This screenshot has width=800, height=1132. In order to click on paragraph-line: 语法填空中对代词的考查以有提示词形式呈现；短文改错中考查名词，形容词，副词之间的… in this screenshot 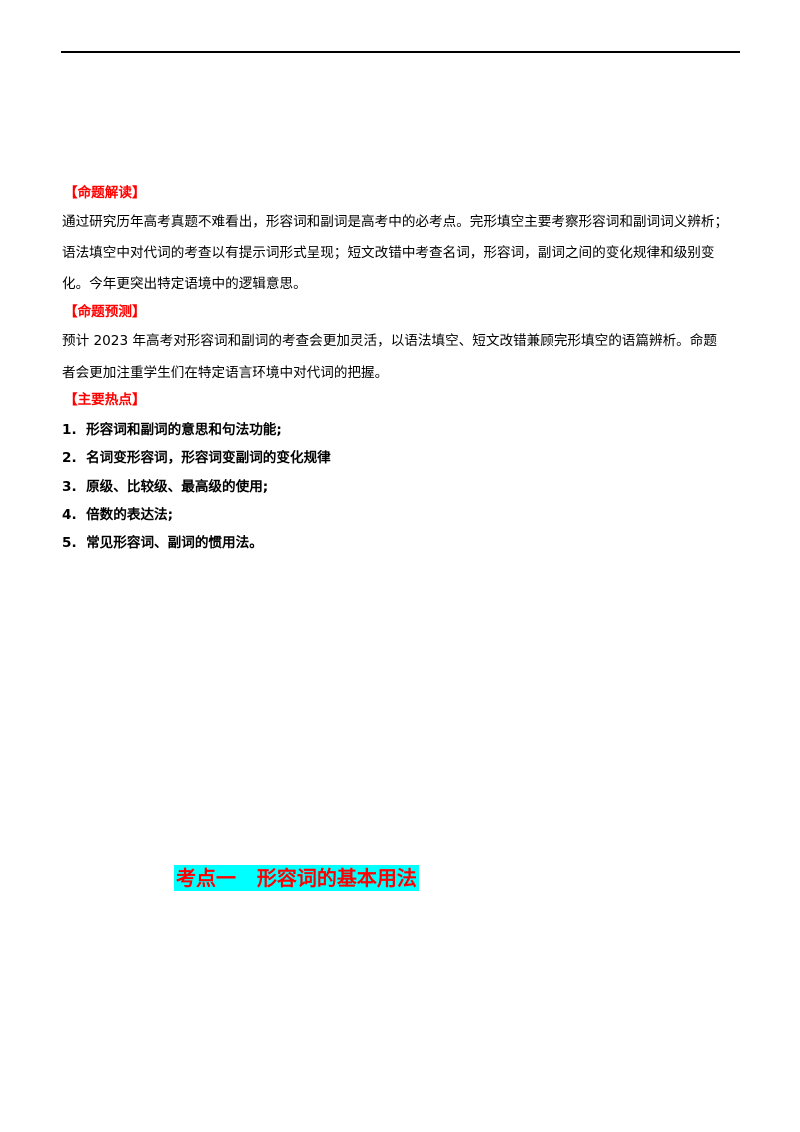, I will do `click(388, 253)`.